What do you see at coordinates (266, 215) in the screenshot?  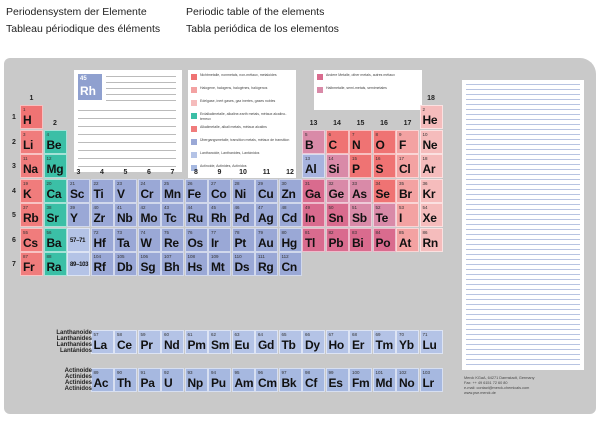 I see `element-cell: 47 Ag` at bounding box center [266, 215].